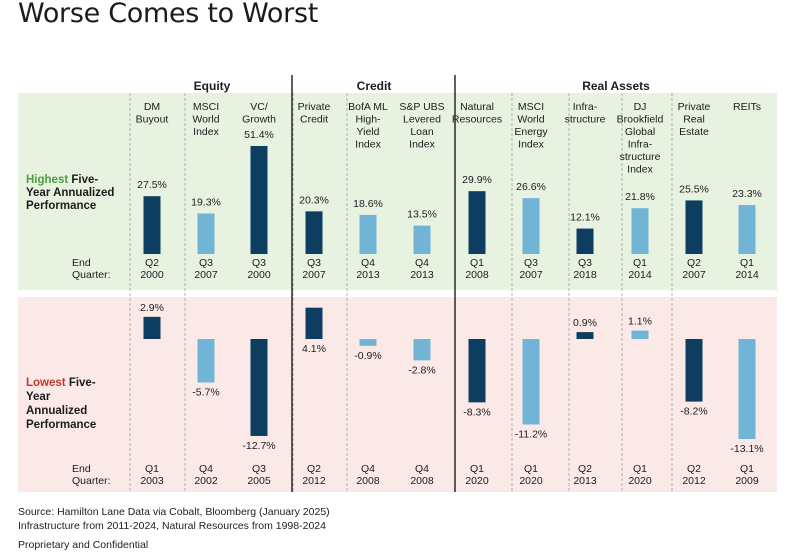 This screenshot has width=788, height=558. I want to click on strategy-label: Buyout, so click(152, 120).